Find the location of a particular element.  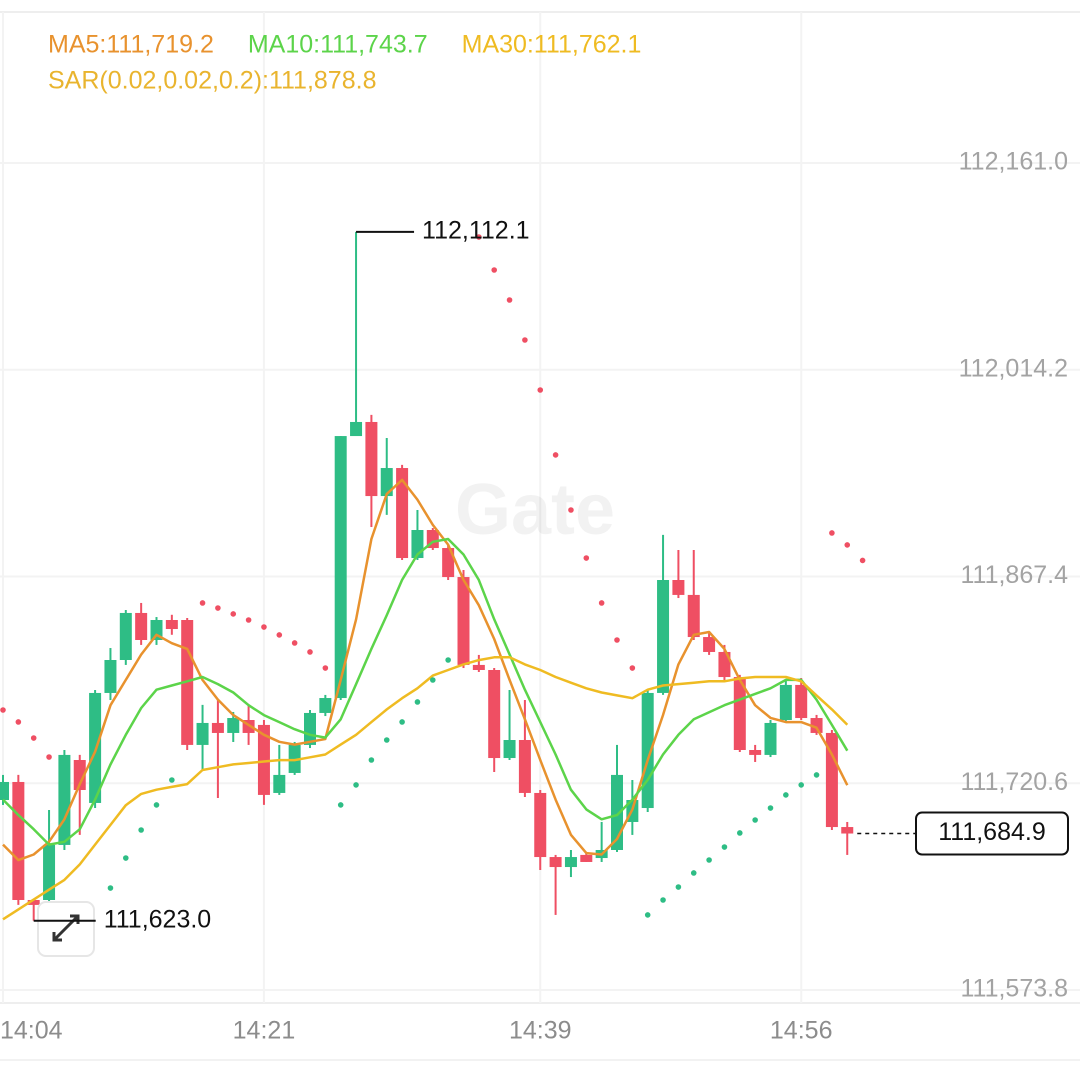

high-label: 112,112.1 is located at coordinates (476, 230).